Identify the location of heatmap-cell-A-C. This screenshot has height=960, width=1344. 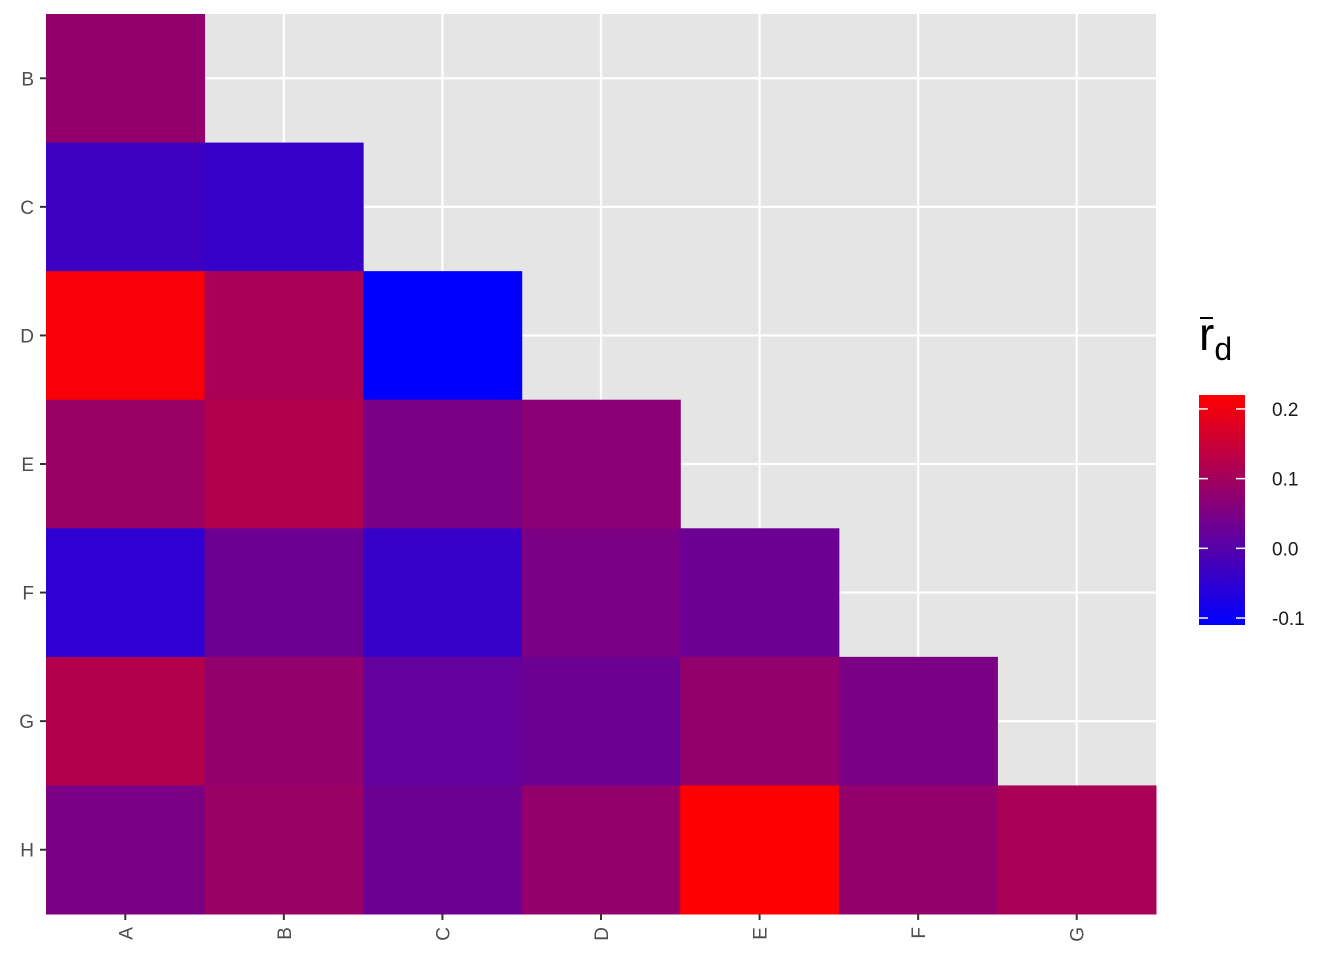
(126, 207).